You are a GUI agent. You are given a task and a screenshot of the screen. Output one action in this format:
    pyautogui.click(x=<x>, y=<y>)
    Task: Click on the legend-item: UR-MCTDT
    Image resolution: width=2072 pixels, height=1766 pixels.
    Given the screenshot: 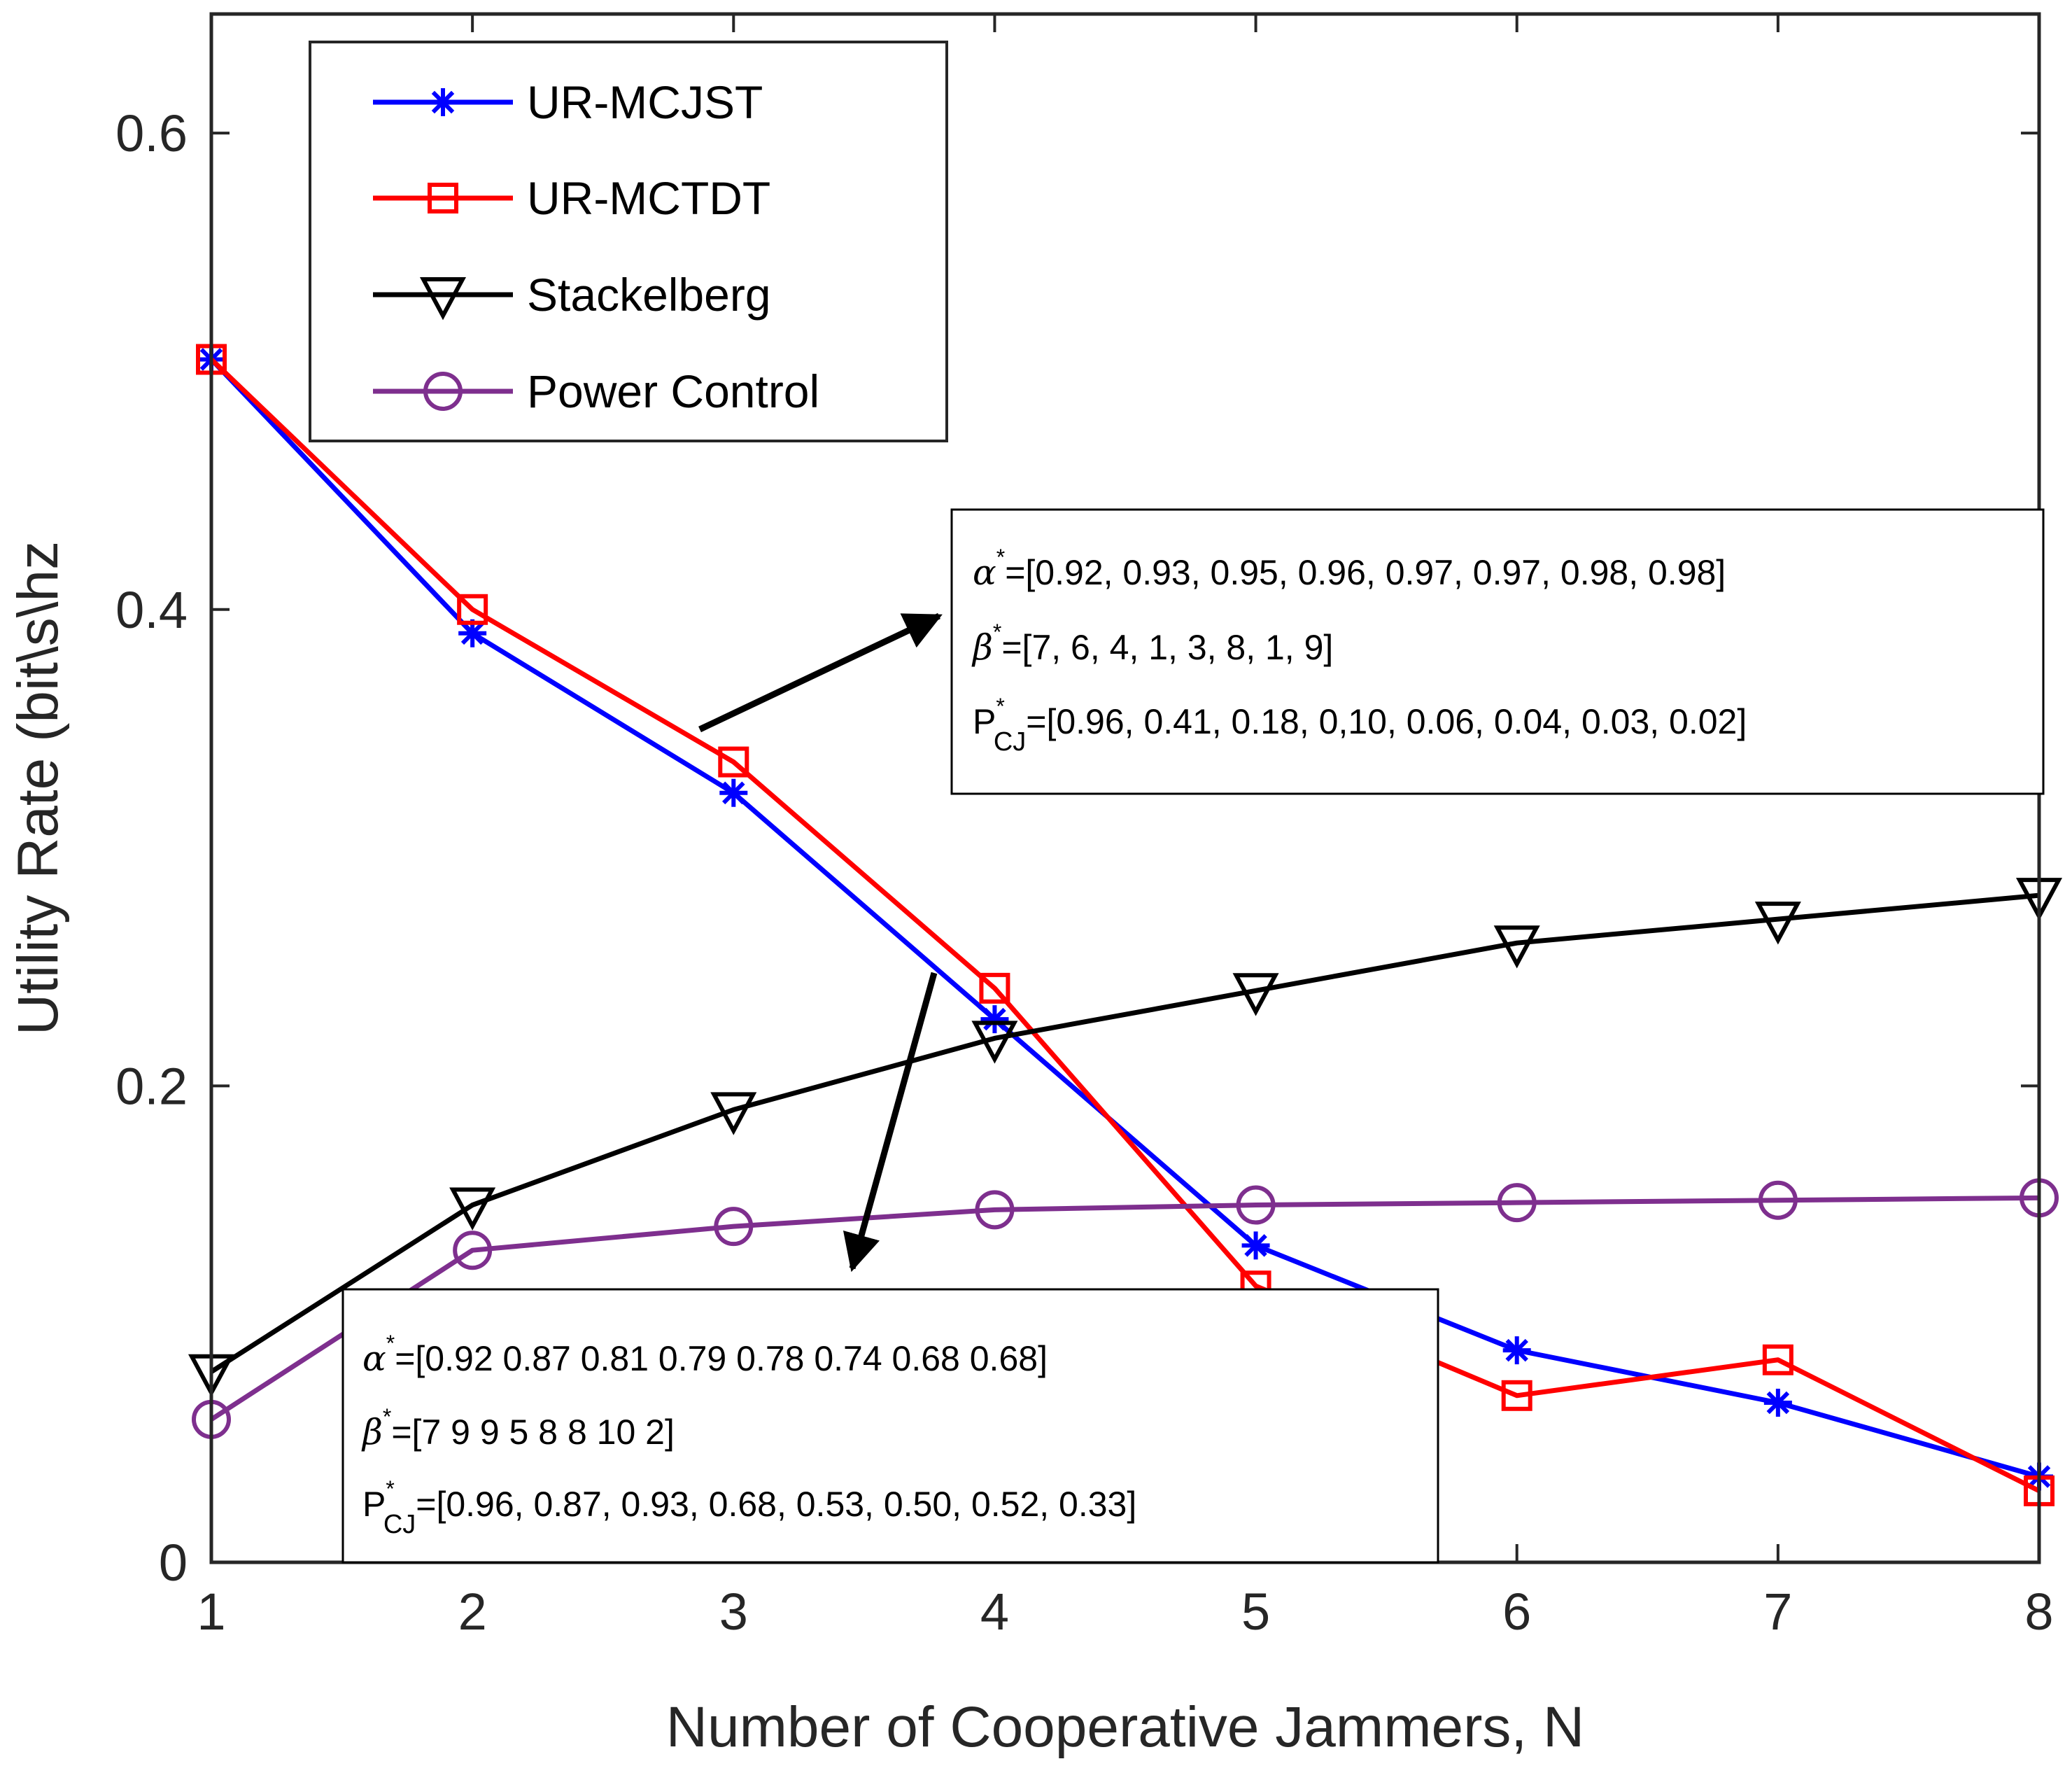 What is the action you would take?
    pyautogui.click(x=571, y=198)
    